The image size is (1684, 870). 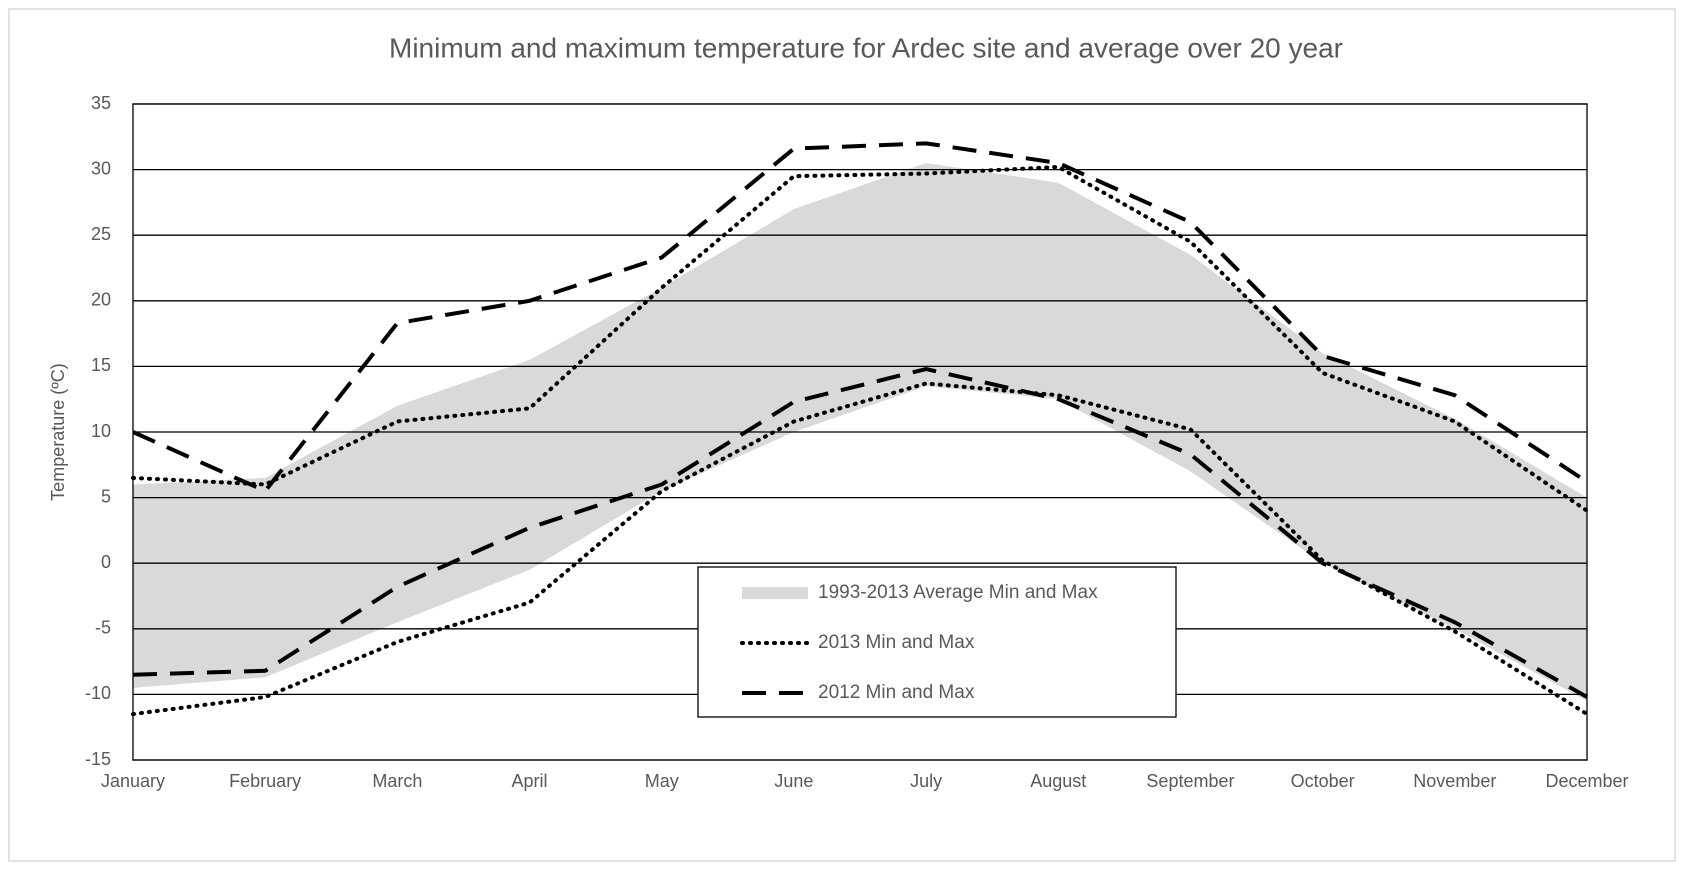 What do you see at coordinates (1323, 781) in the screenshot?
I see `x-tick-label: October` at bounding box center [1323, 781].